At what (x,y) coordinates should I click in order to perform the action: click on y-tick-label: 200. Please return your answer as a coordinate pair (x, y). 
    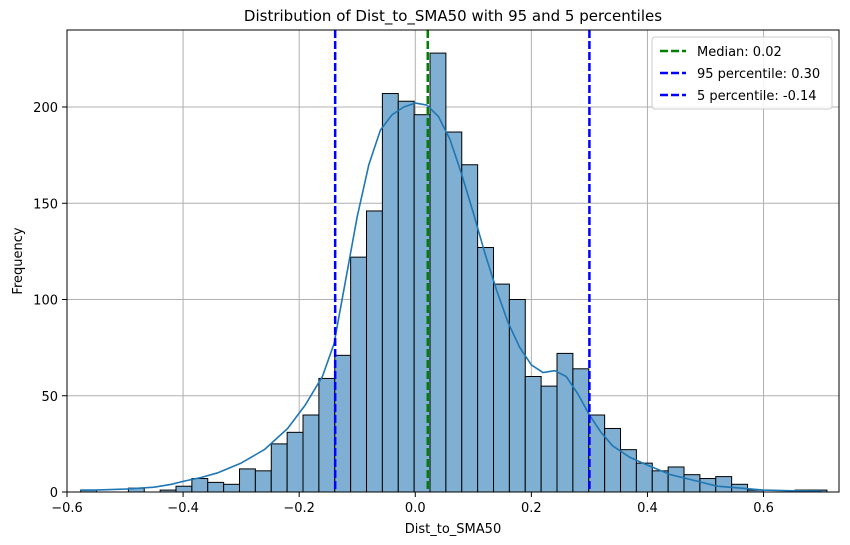
    Looking at the image, I should click on (45, 108).